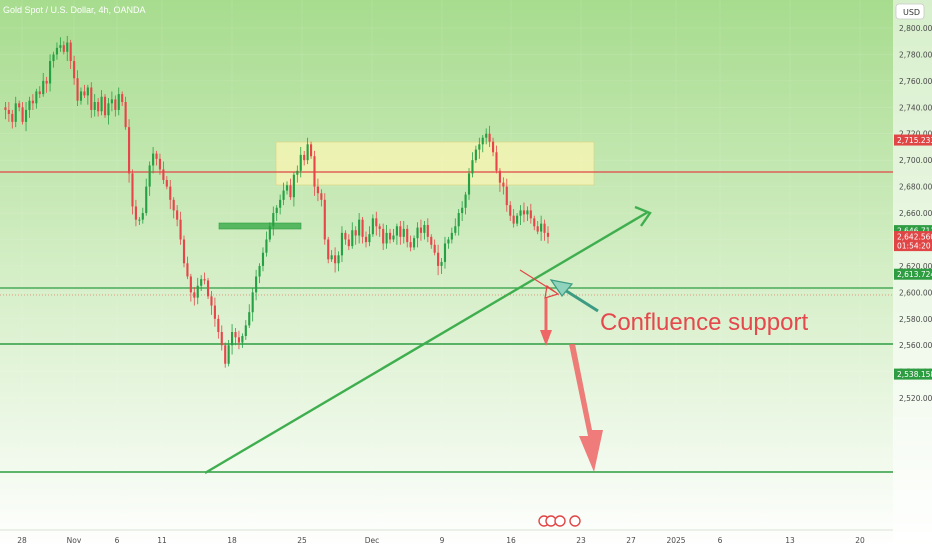 This screenshot has width=932, height=550. I want to click on y-tick-label: 2,600.000, so click(915, 292).